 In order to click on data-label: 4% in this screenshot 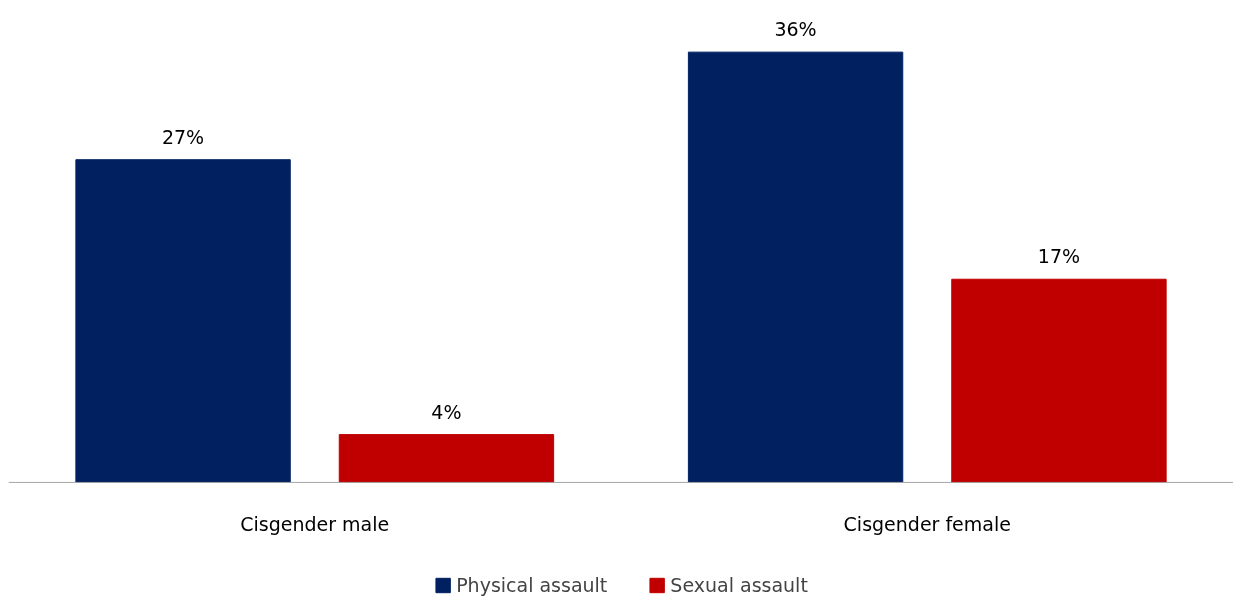, I will do `click(446, 411)`.